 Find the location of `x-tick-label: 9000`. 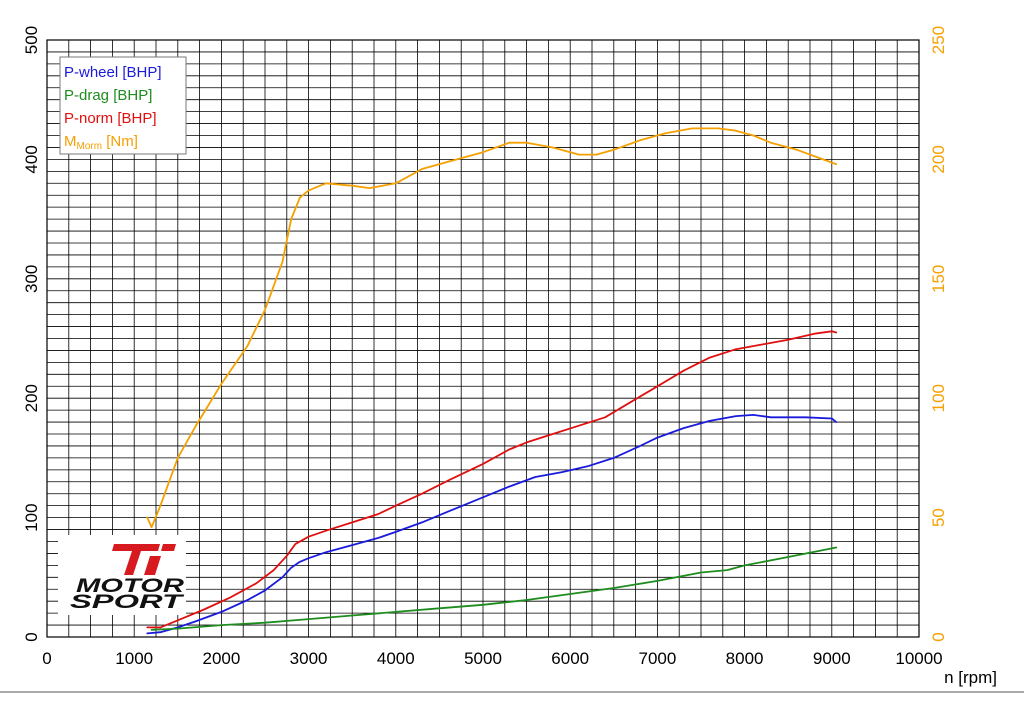

x-tick-label: 9000 is located at coordinates (832, 658).